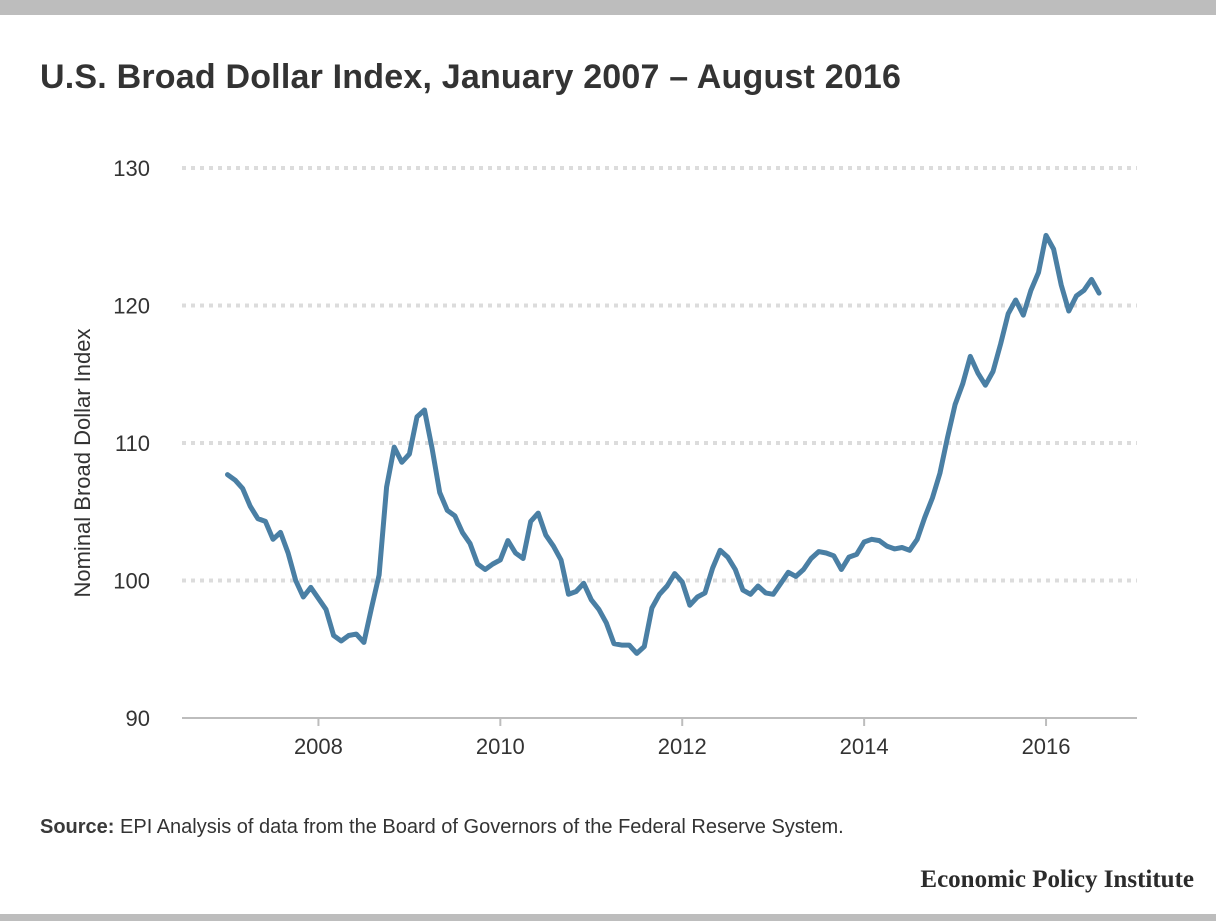  I want to click on y-tick-label-100: 100, so click(131, 581).